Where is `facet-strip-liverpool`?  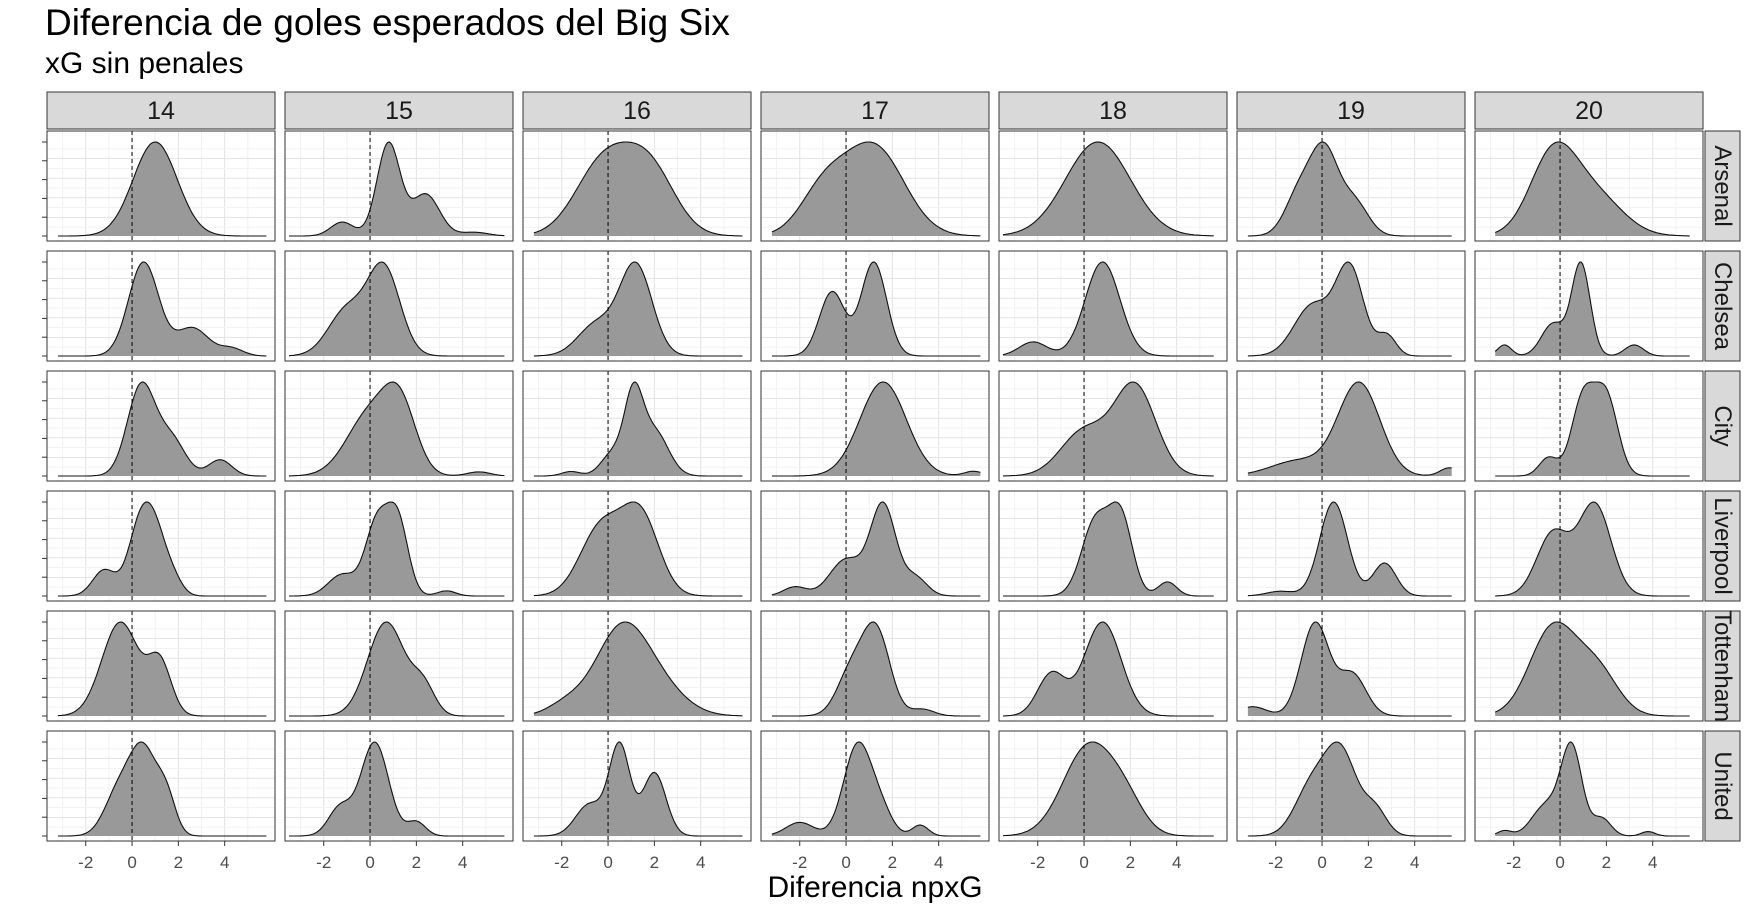 facet-strip-liverpool is located at coordinates (1722, 546).